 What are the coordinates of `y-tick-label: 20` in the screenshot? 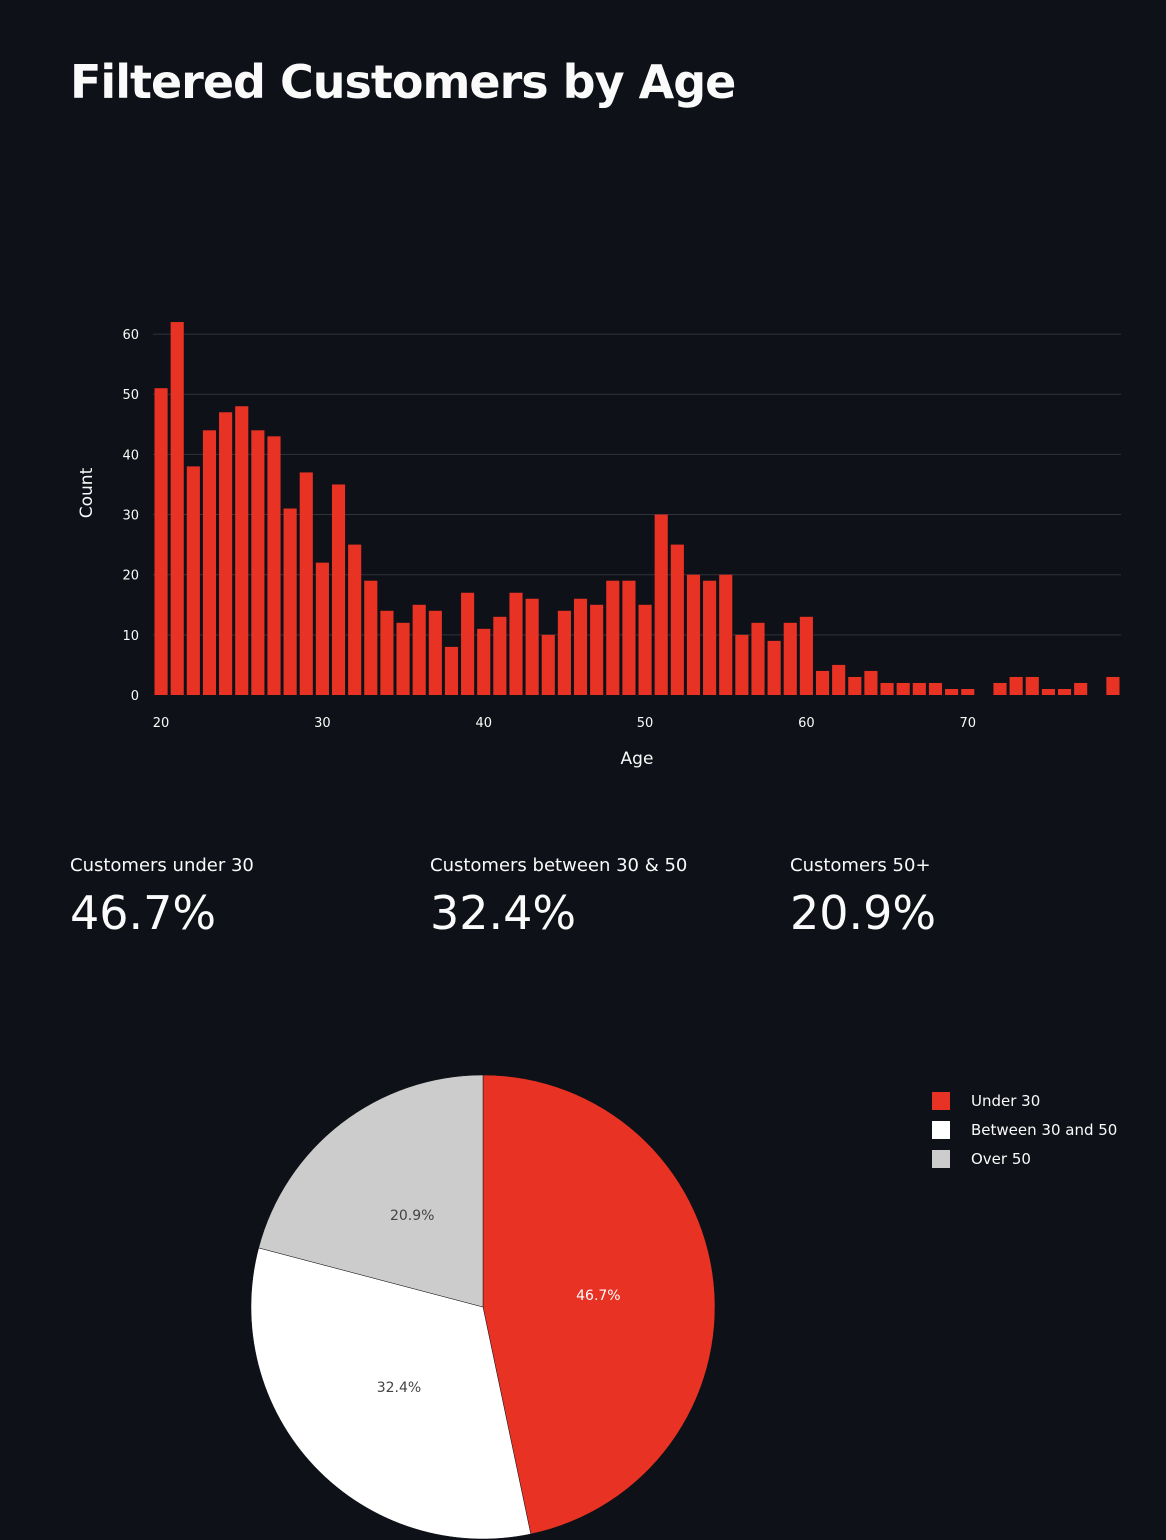 It's located at (130, 576).